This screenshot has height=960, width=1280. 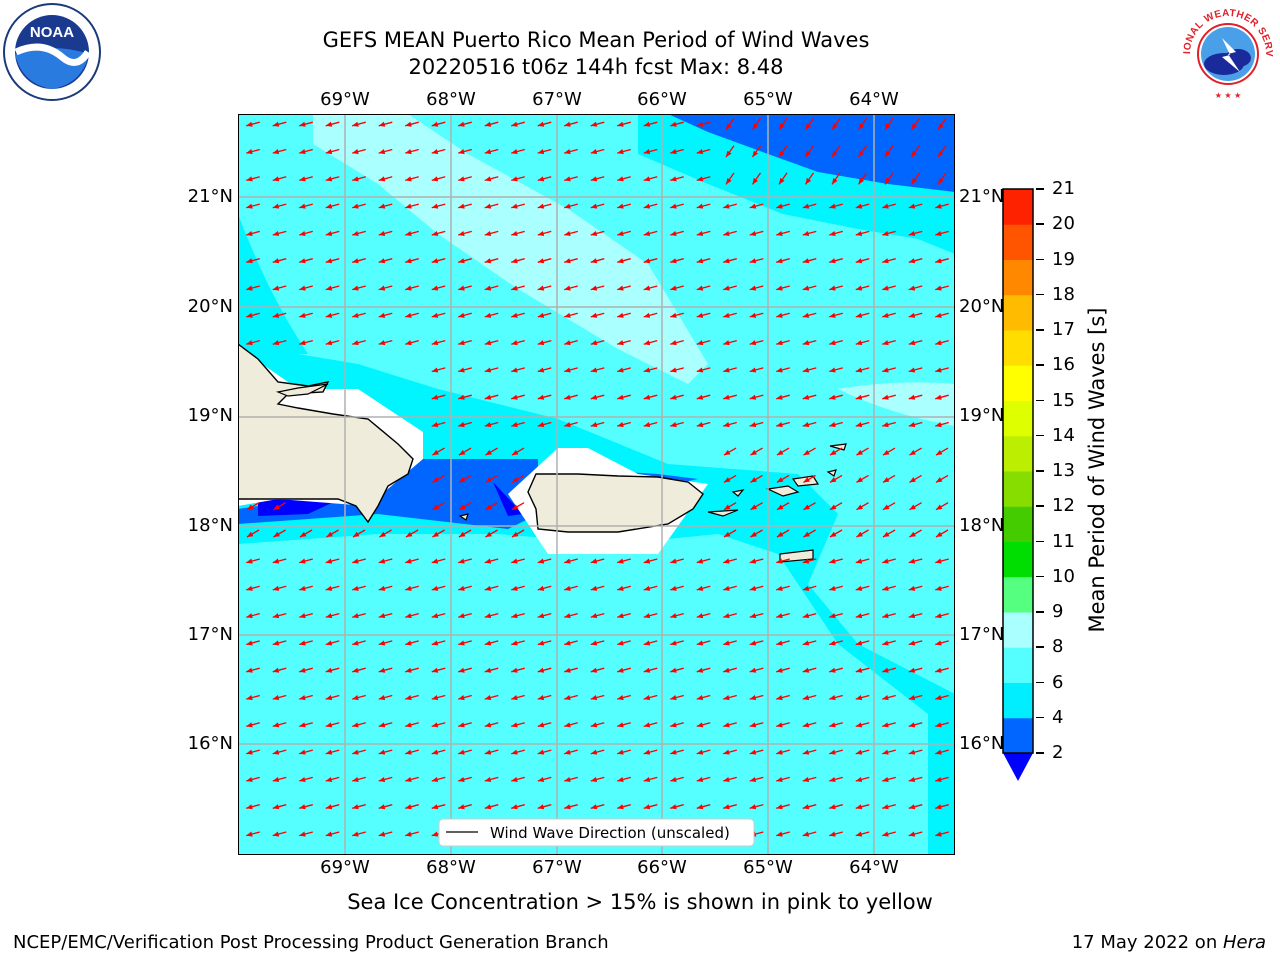 I want to click on colorbar-tick-mark, so click(x=1040, y=541).